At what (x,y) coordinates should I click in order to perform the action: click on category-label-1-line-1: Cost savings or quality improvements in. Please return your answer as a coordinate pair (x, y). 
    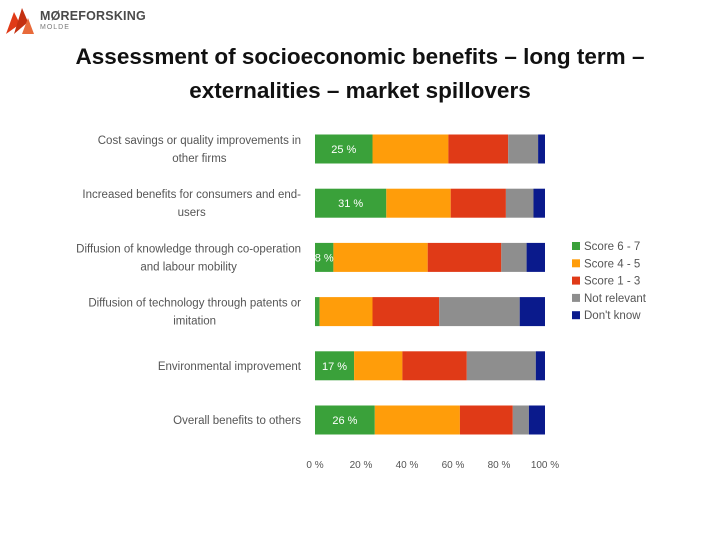
    Looking at the image, I should click on (199, 141).